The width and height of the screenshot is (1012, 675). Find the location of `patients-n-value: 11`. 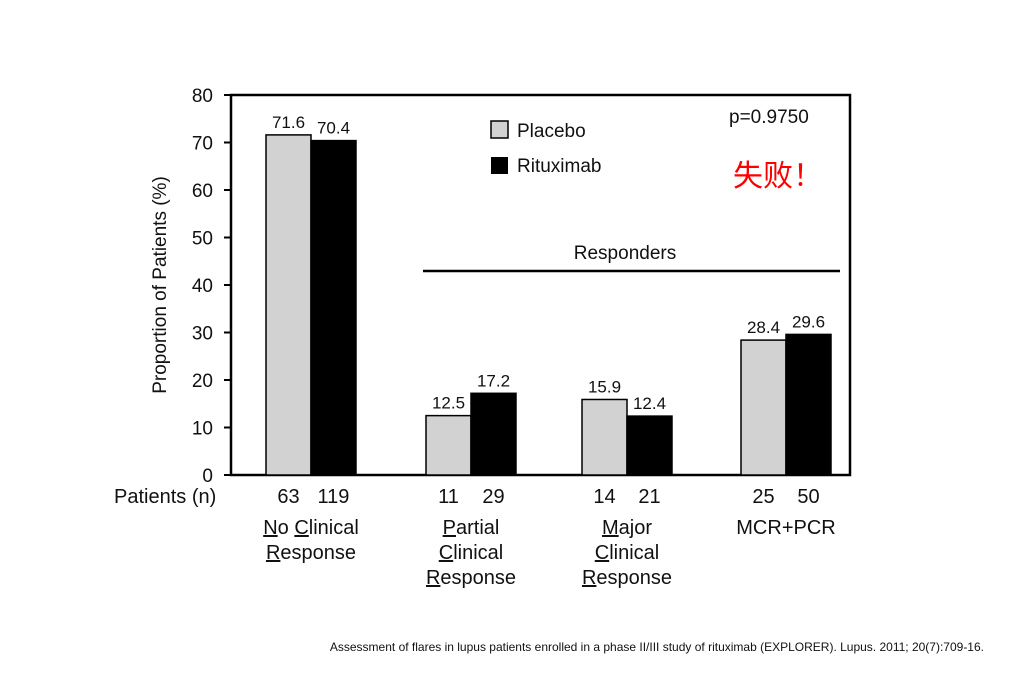

patients-n-value: 11 is located at coordinates (448, 497).